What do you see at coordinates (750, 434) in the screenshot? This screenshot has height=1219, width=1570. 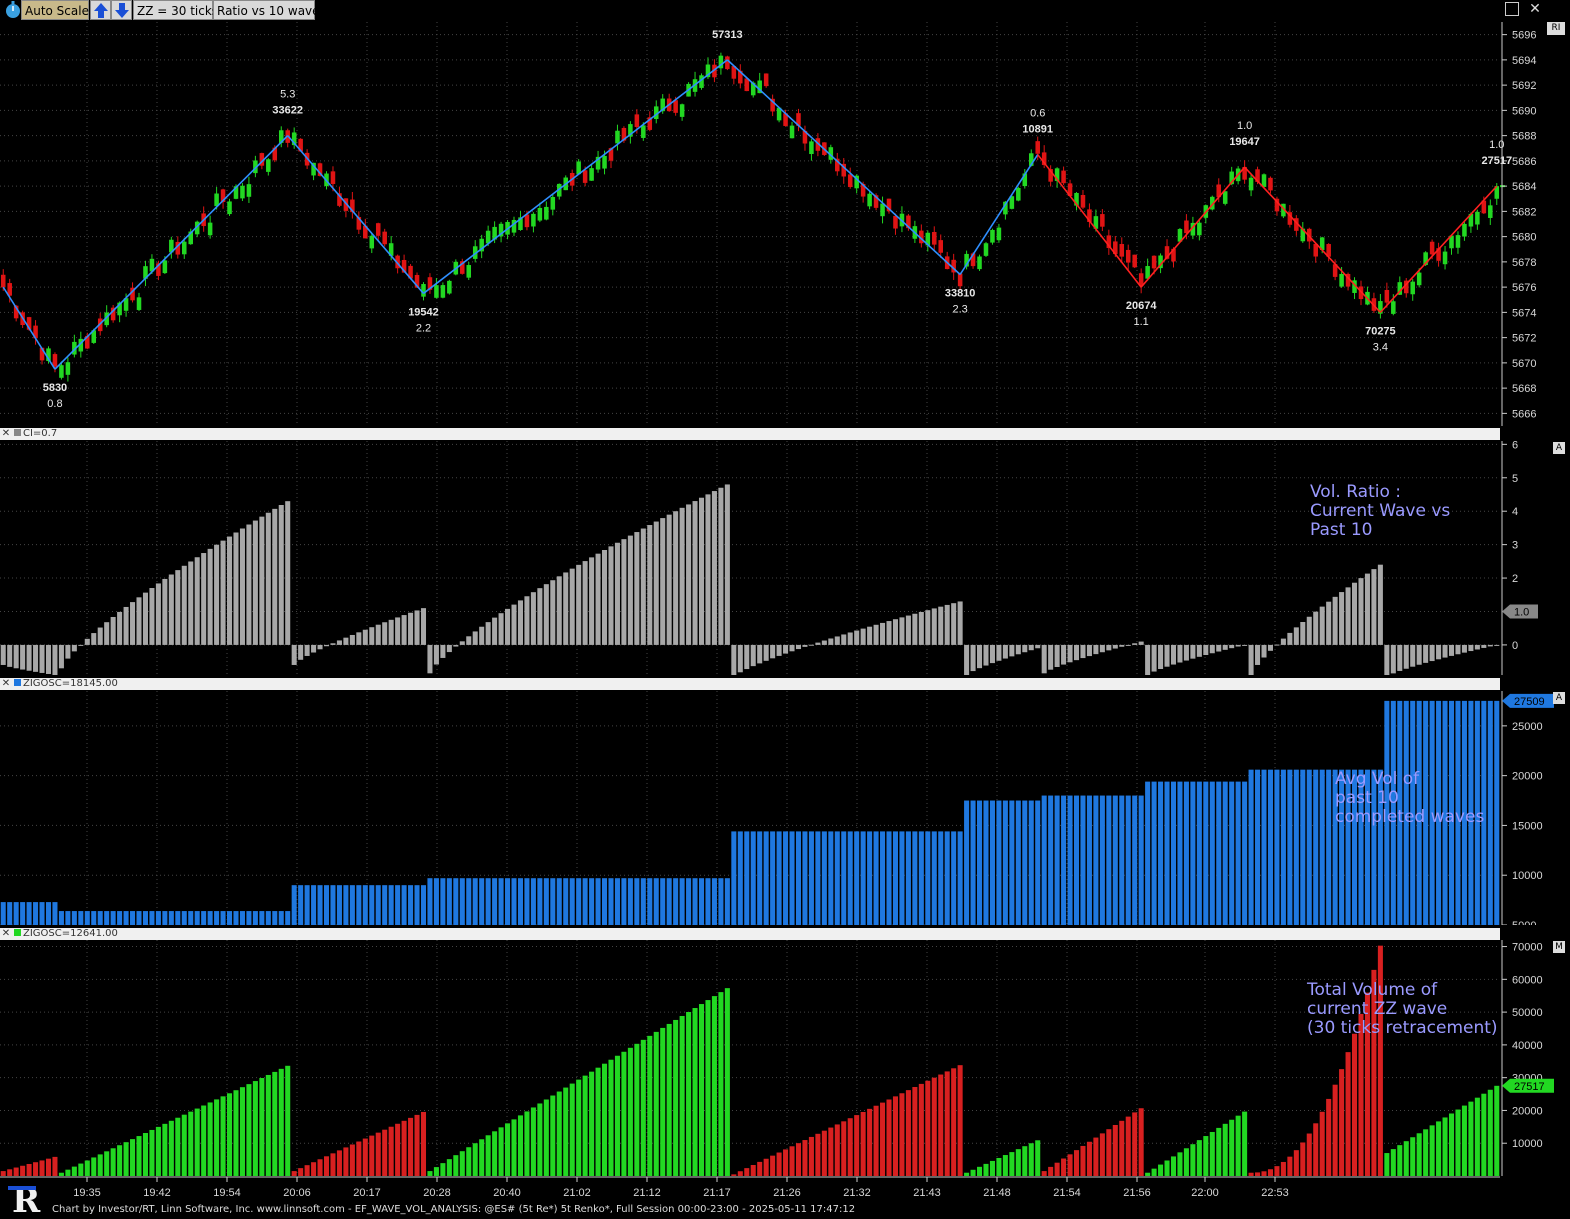 I see `ci-panel-header: ✕ CI=0.7` at bounding box center [750, 434].